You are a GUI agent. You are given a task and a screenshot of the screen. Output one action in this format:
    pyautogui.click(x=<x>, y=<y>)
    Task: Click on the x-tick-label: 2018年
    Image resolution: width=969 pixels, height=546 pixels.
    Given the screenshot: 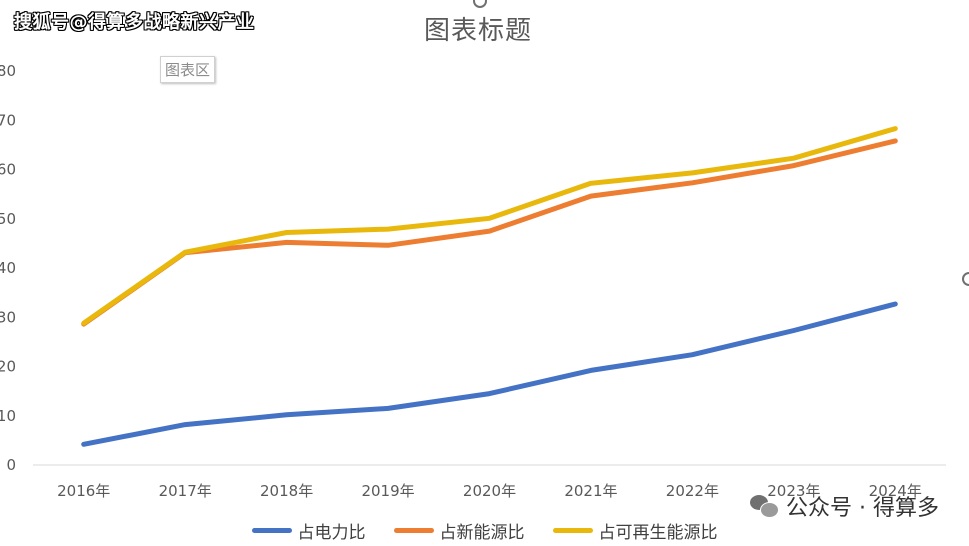 What is the action you would take?
    pyautogui.click(x=286, y=491)
    